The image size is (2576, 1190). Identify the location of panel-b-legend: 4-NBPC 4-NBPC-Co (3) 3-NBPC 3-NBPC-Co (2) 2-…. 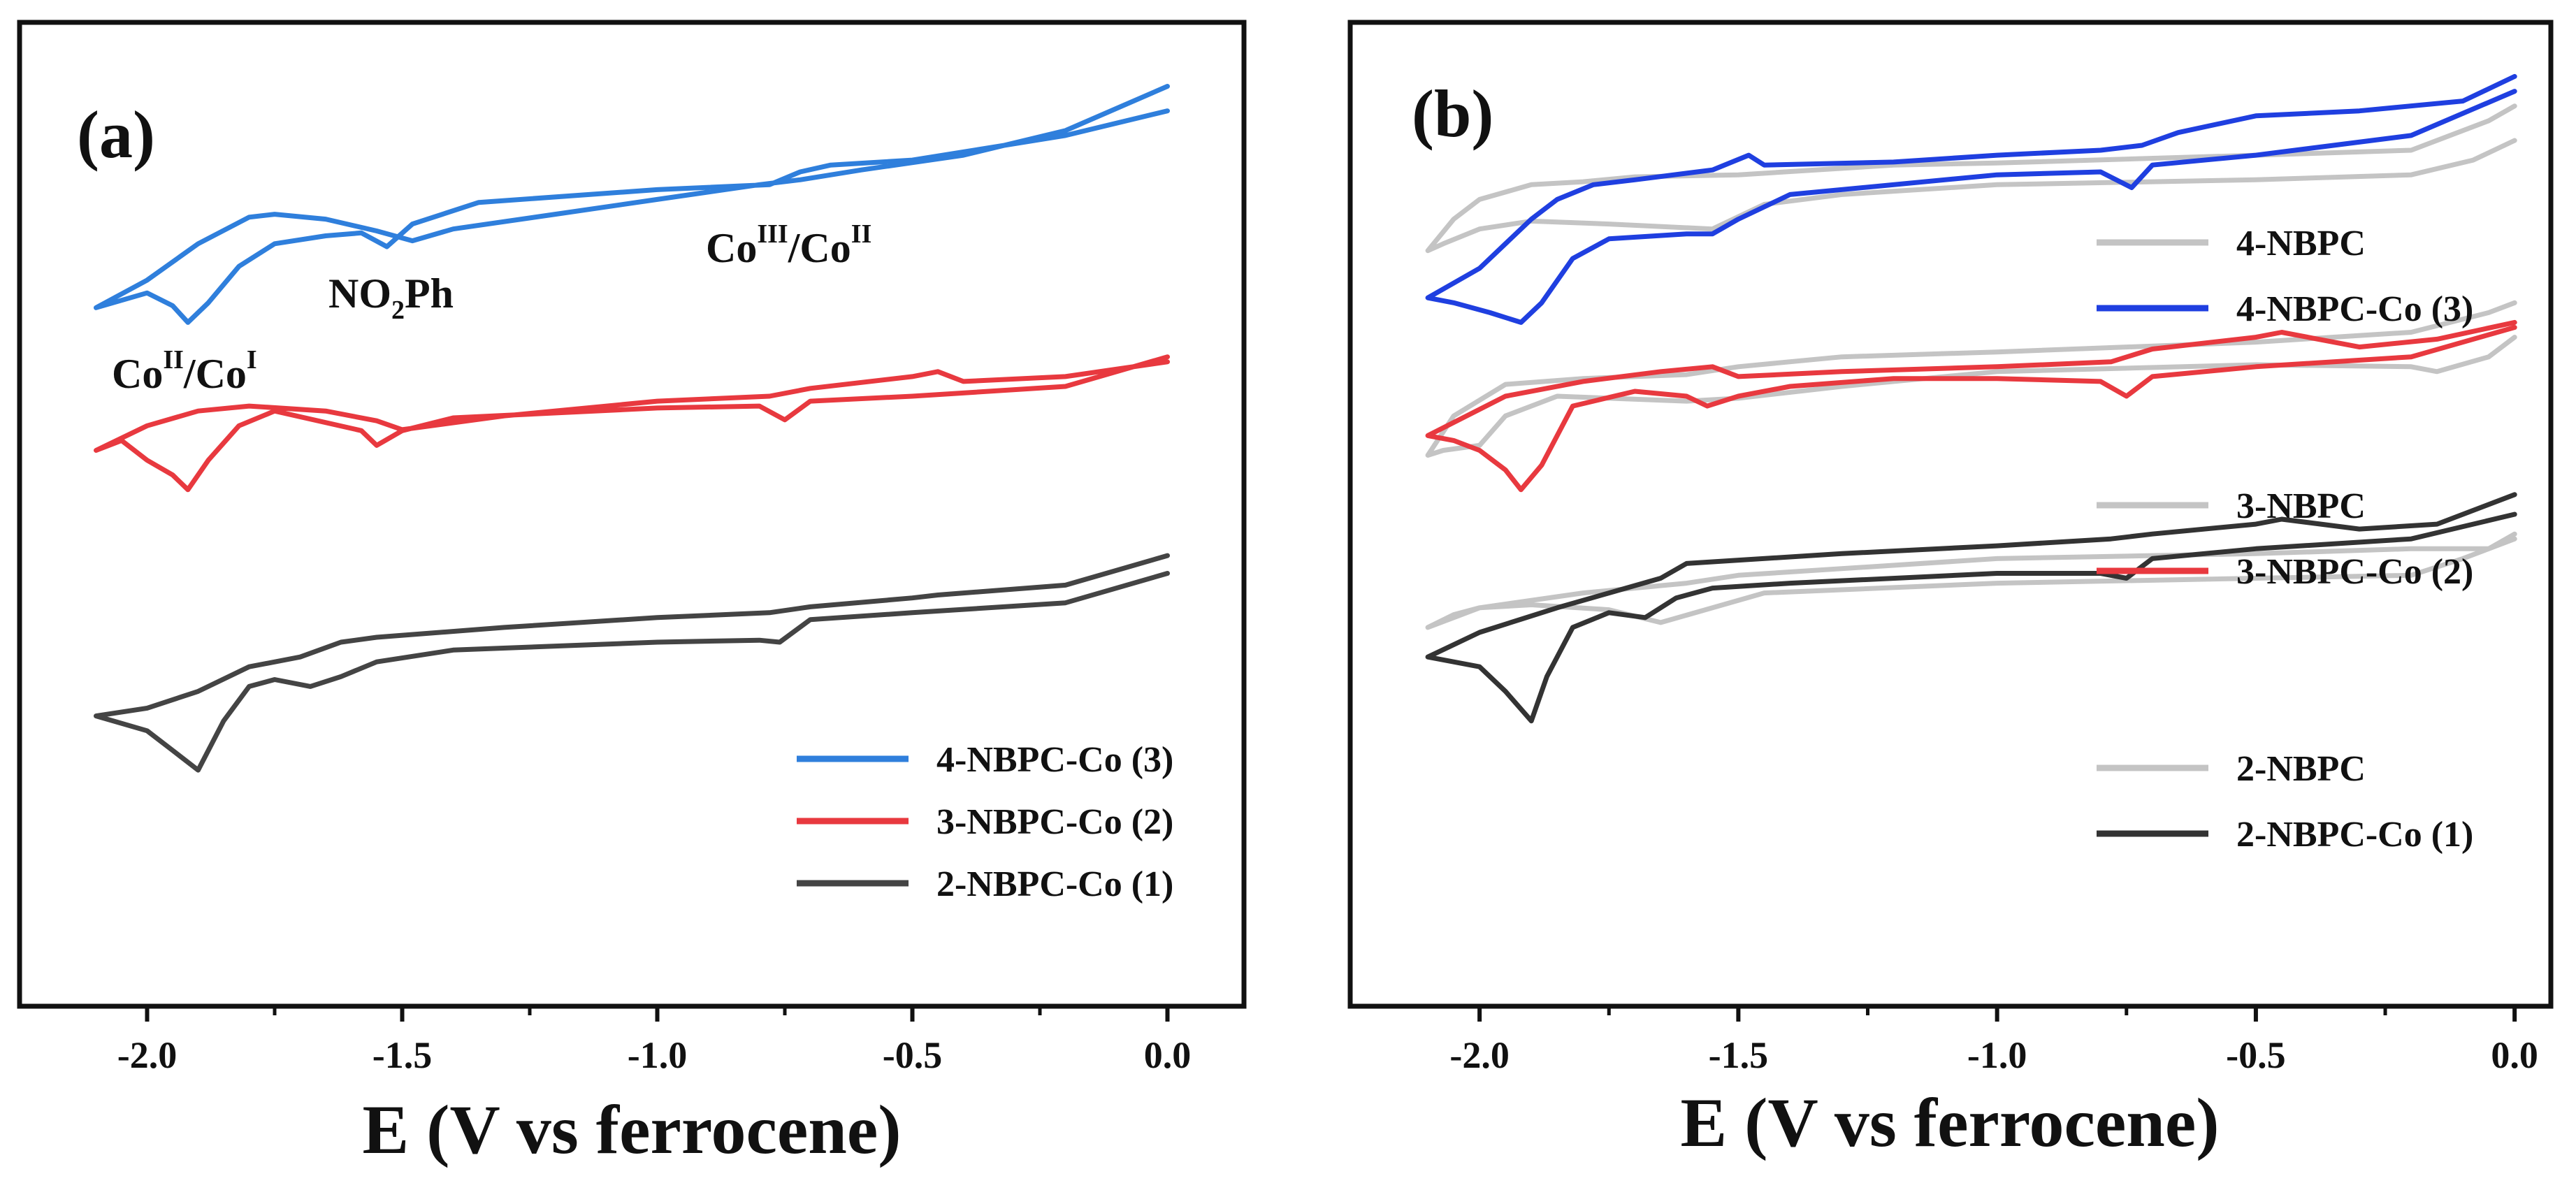
(2285, 539).